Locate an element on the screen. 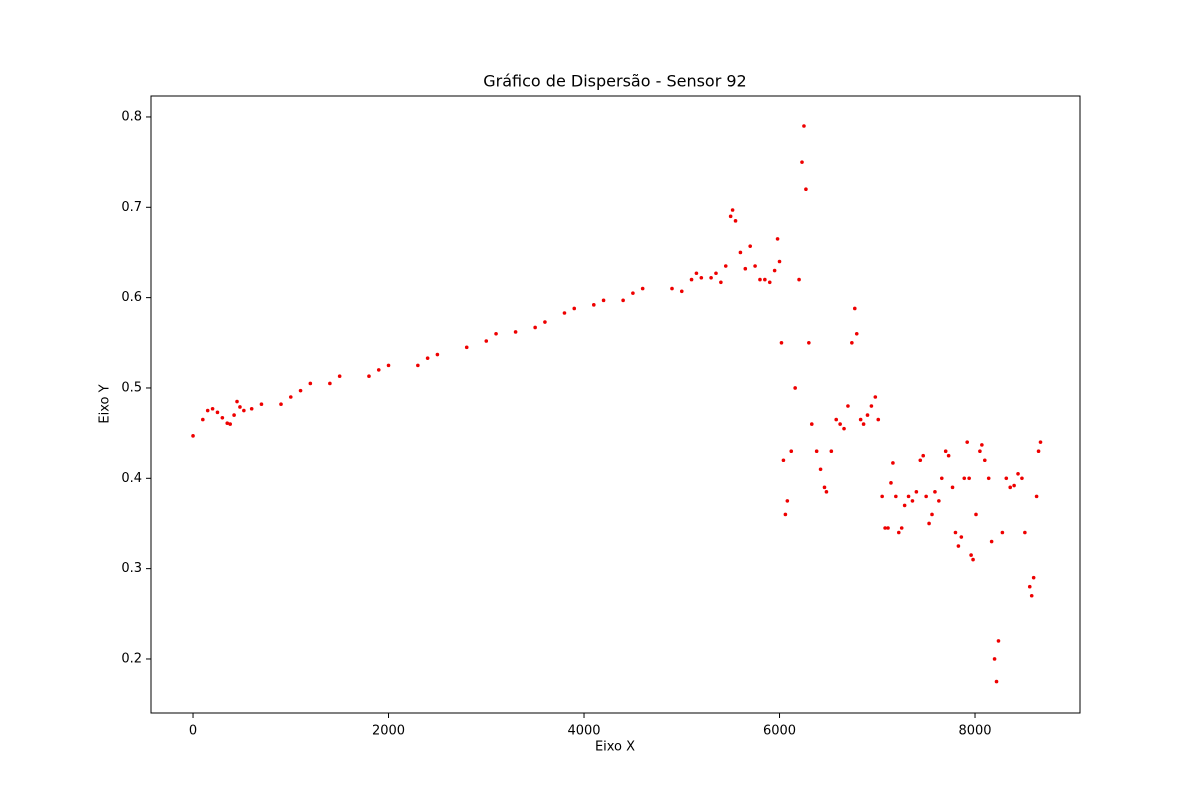 The width and height of the screenshot is (1200, 800). y-tick-label: 0.3 is located at coordinates (131, 568).